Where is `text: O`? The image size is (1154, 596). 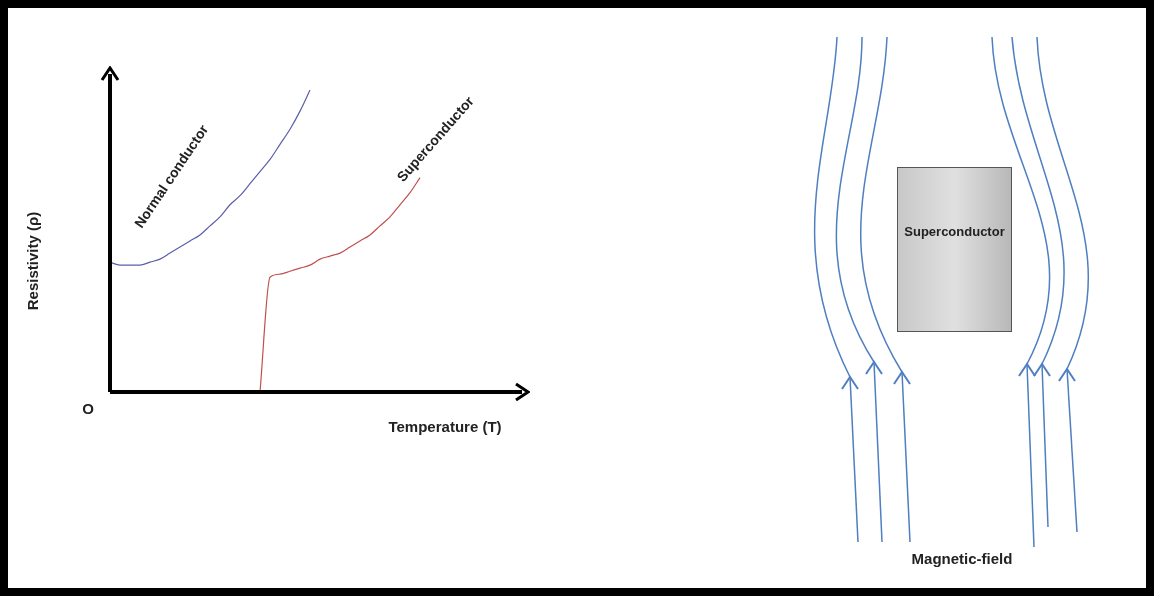 text: O is located at coordinates (88, 409).